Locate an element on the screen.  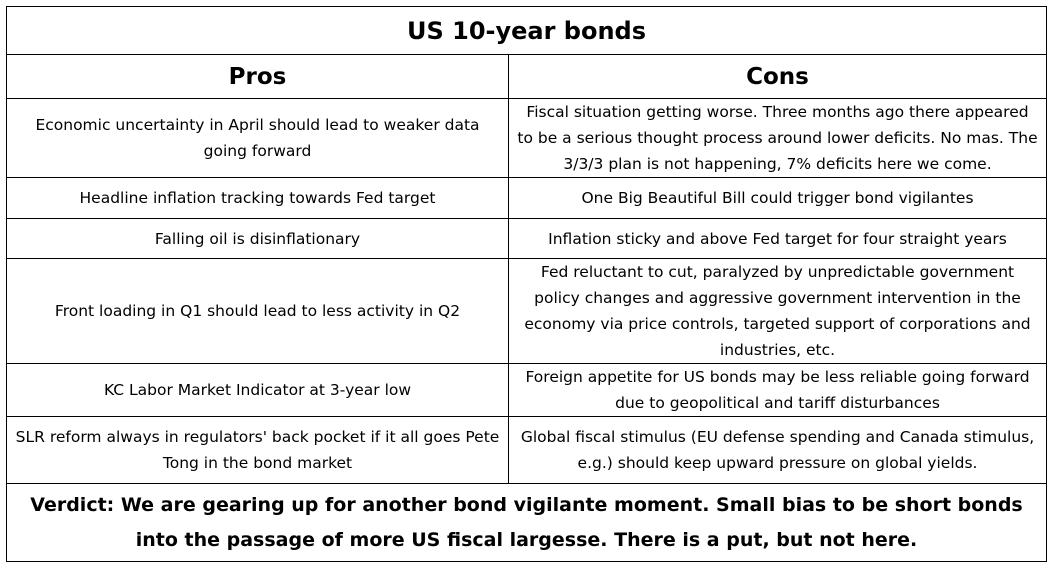
header-row: Pros Cons is located at coordinates (527, 76).